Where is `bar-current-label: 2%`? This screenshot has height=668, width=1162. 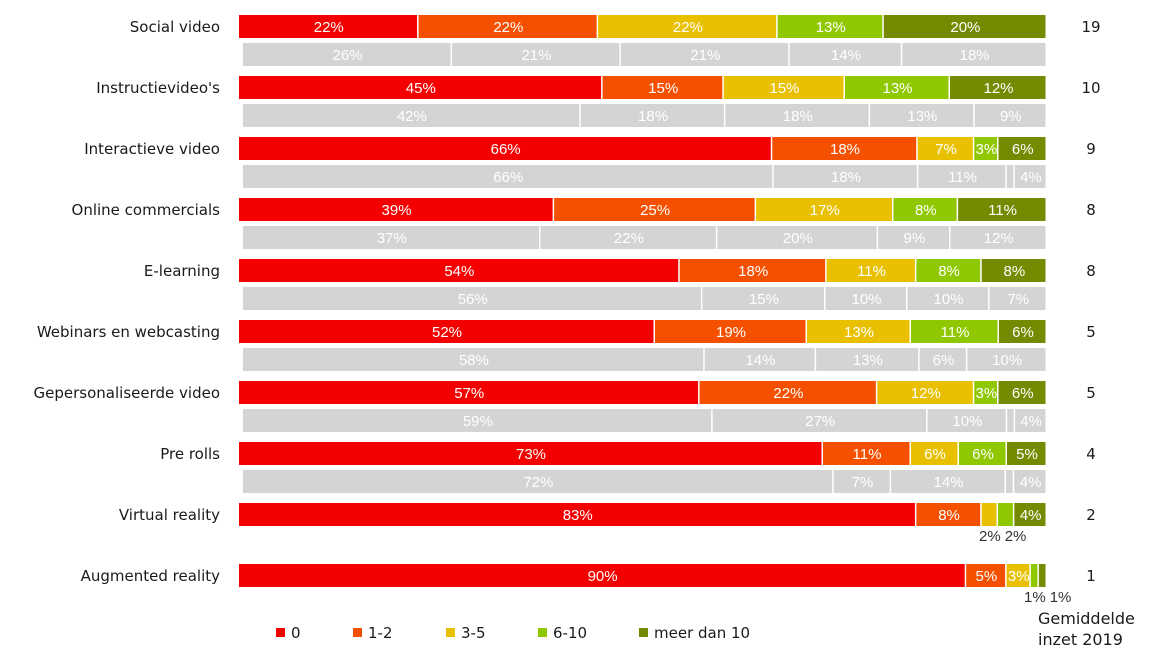
bar-current-label: 2% is located at coordinates (990, 536).